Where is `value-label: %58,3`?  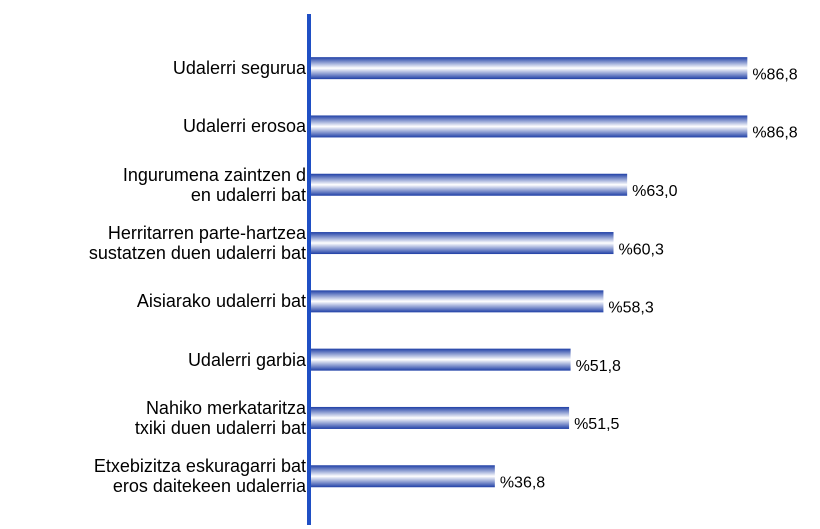 value-label: %58,3 is located at coordinates (630, 308).